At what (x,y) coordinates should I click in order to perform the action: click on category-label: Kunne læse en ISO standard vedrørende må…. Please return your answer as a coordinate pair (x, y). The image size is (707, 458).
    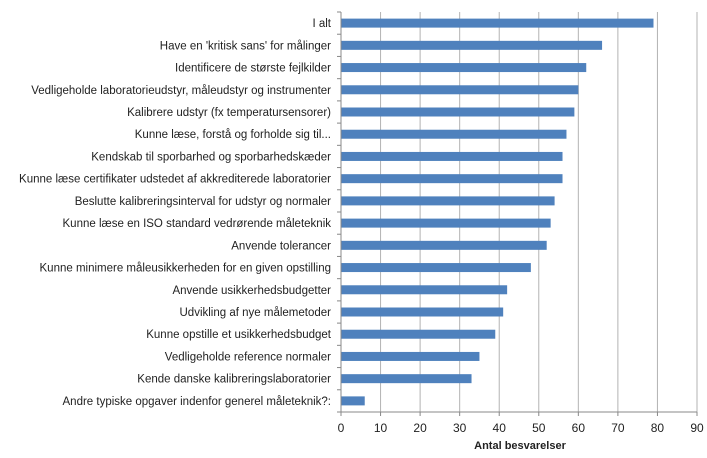
    Looking at the image, I should click on (197, 224).